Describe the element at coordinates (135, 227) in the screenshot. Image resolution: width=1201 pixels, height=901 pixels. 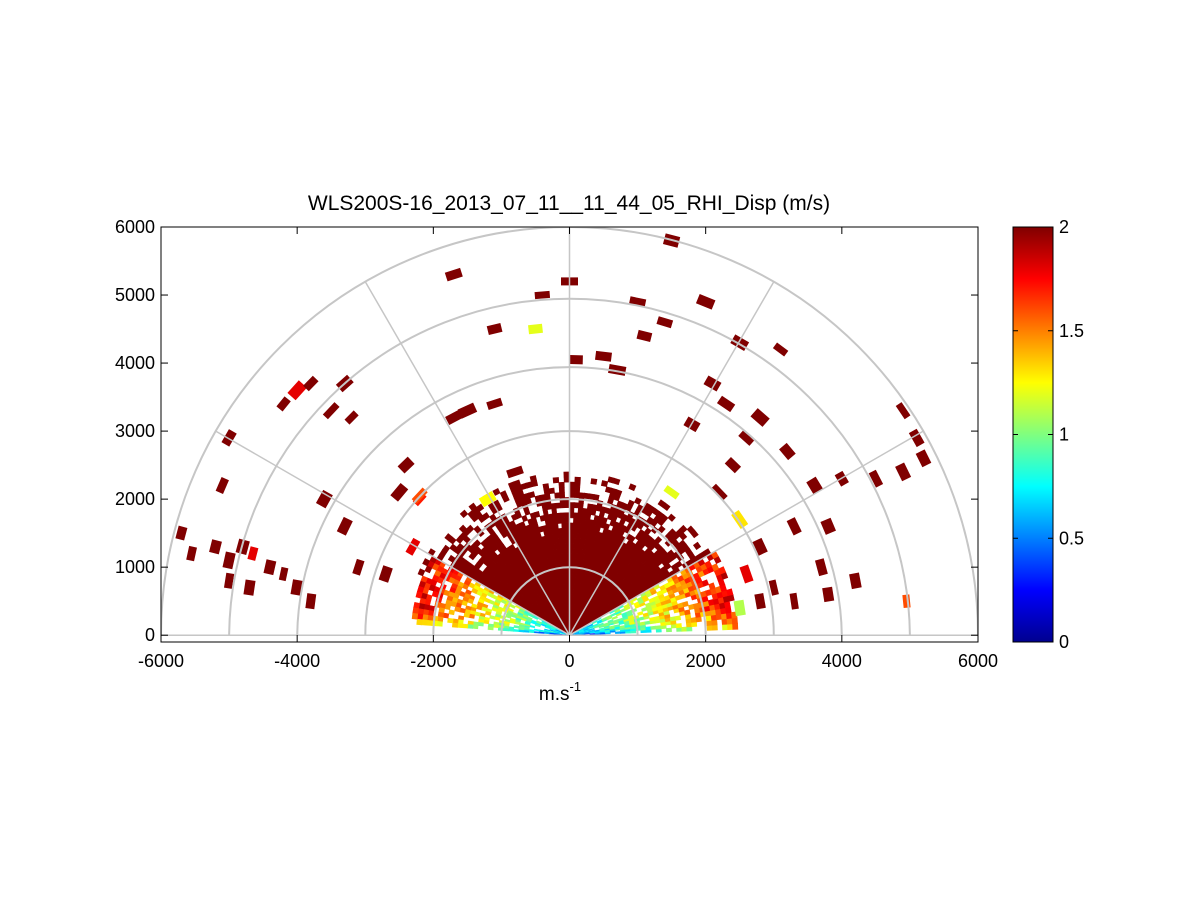
I see `y-tick-label: 6000` at that location.